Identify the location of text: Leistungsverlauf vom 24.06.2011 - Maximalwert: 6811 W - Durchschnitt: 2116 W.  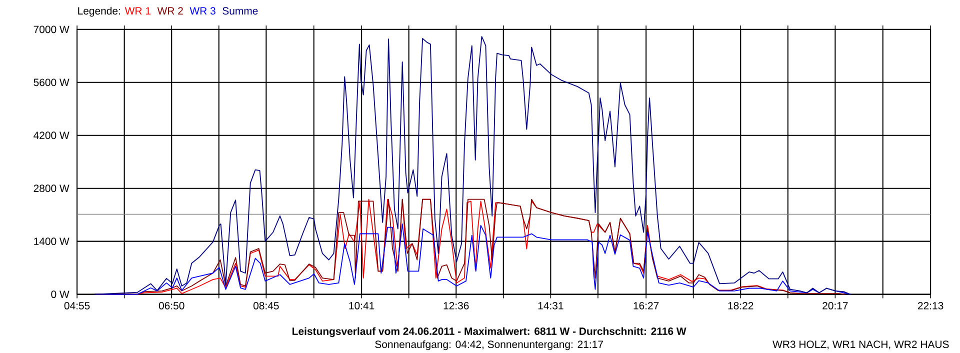
(489, 332).